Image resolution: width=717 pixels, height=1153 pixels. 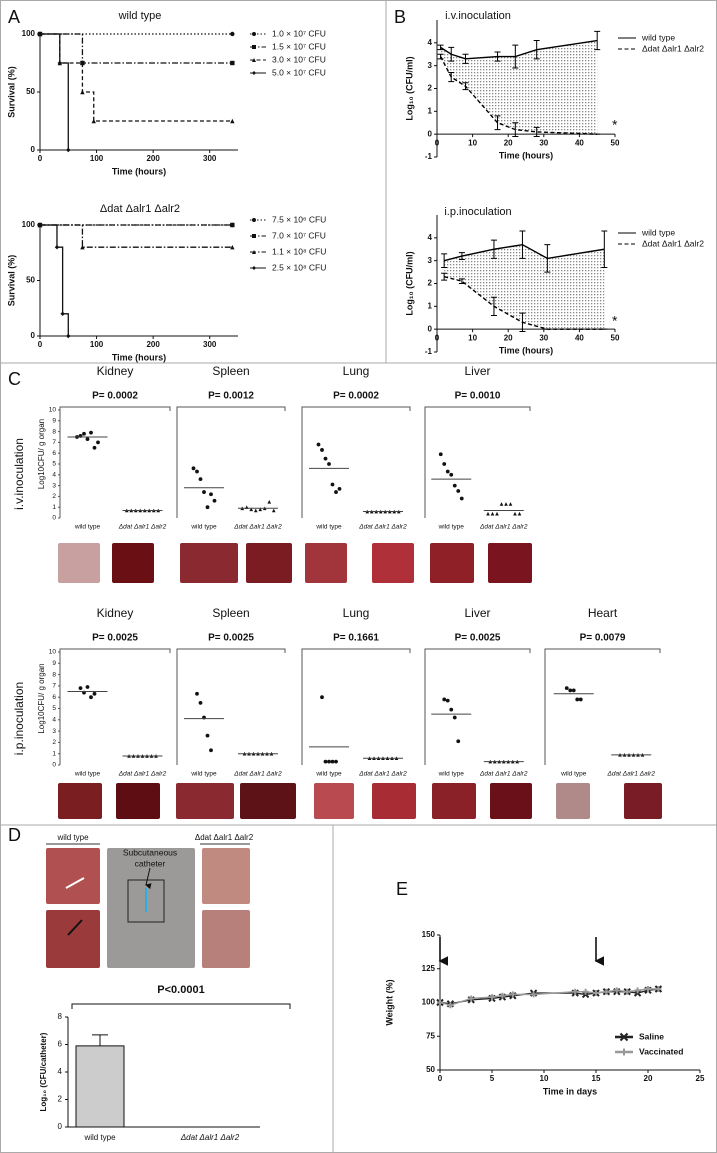 What do you see at coordinates (231, 396) in the screenshot?
I see `annotation: P= 0.0012` at bounding box center [231, 396].